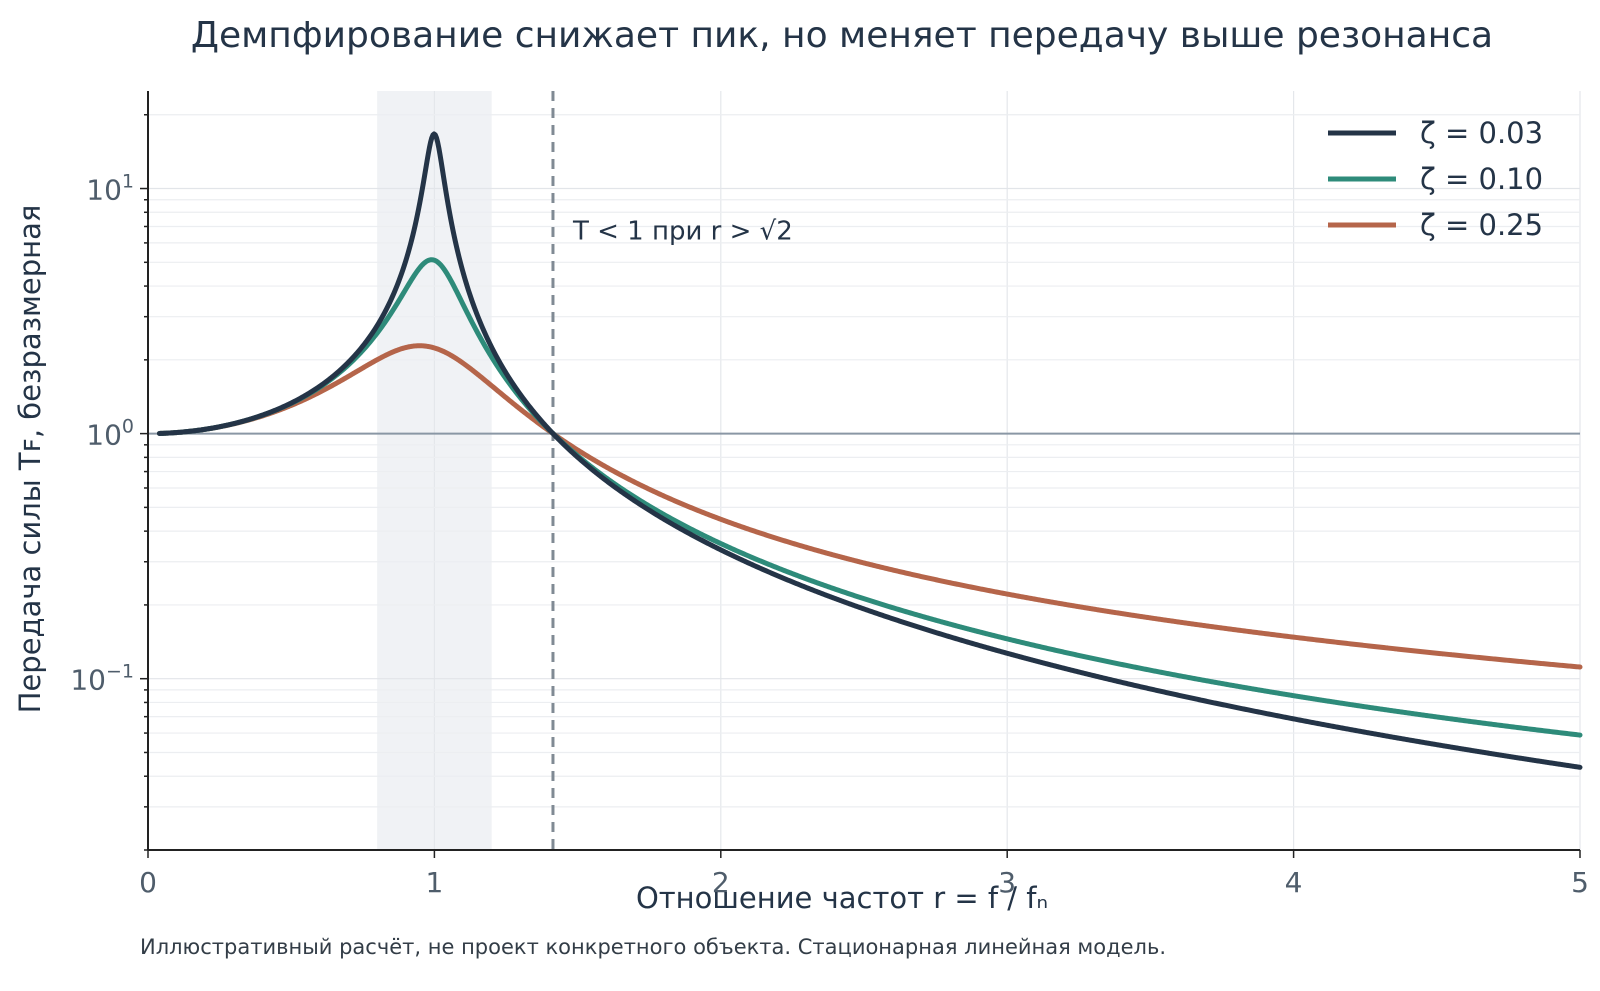 This screenshot has height=991, width=1600. Describe the element at coordinates (102, 679) in the screenshot. I see `y-tick-label: 10⁻¹` at that location.